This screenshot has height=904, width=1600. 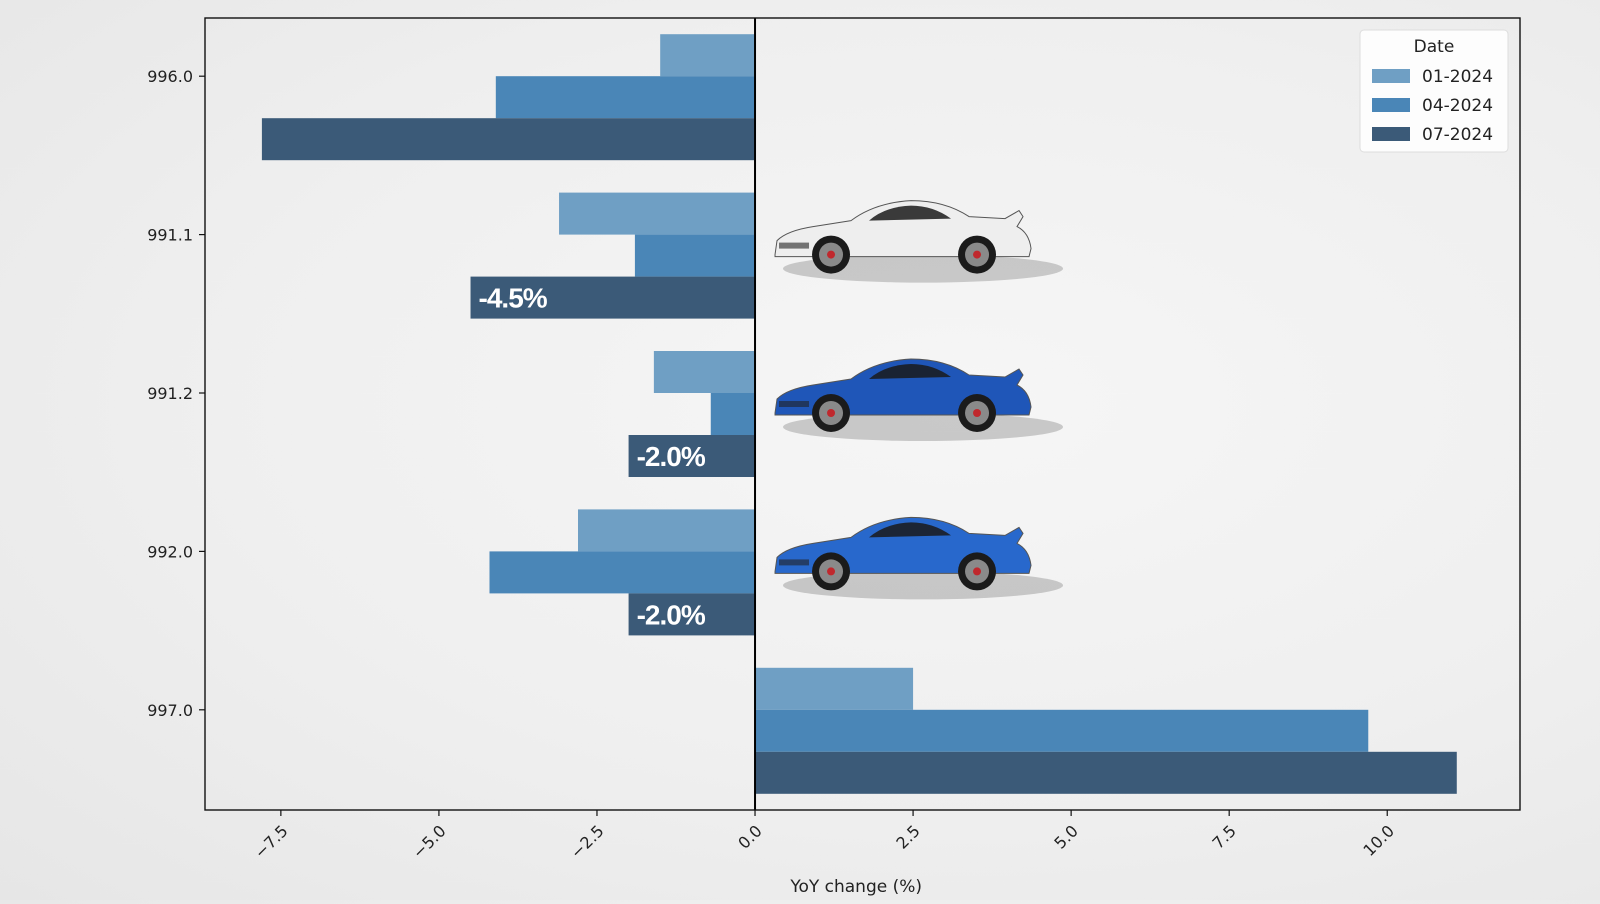 I want to click on x-tick-label: 10.0, so click(x=1378, y=840).